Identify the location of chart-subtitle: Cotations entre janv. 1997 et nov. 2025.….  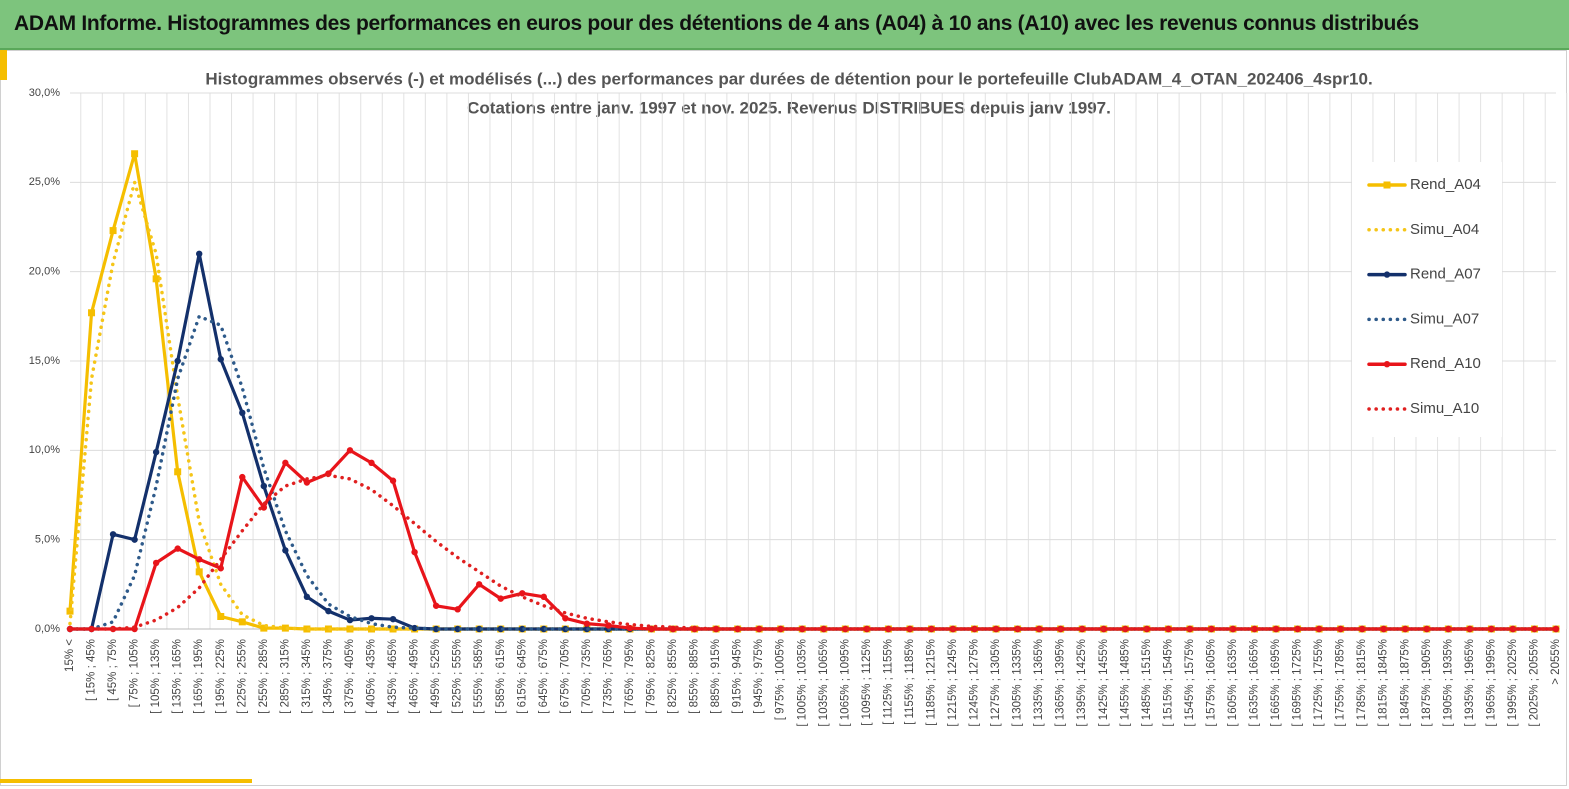
(789, 107).